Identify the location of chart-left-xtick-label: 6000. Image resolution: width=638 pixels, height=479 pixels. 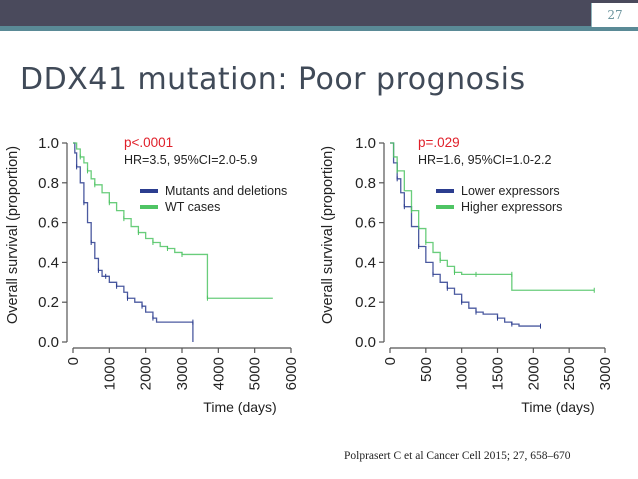
(291, 373).